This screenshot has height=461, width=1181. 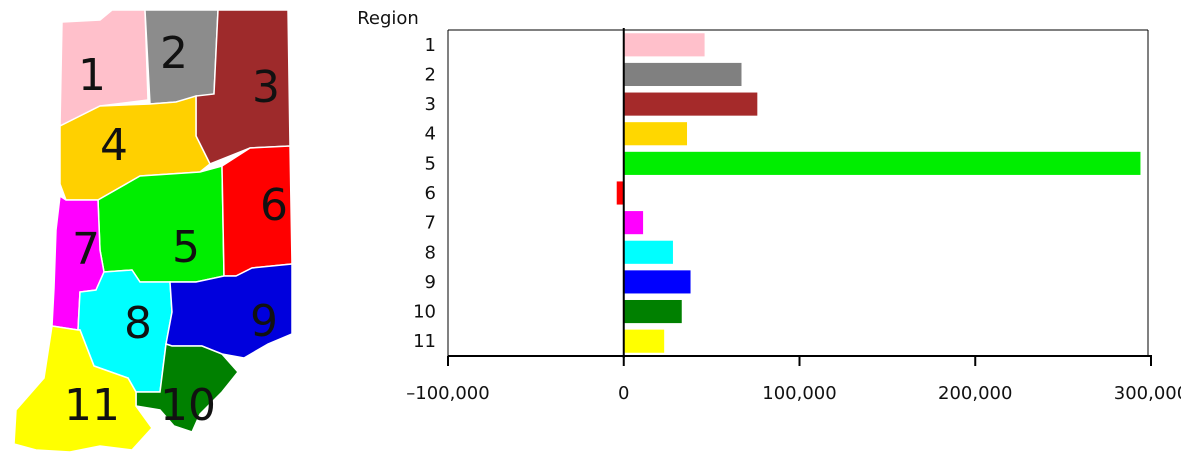 What do you see at coordinates (430, 45) in the screenshot?
I see `category-label-1: 1` at bounding box center [430, 45].